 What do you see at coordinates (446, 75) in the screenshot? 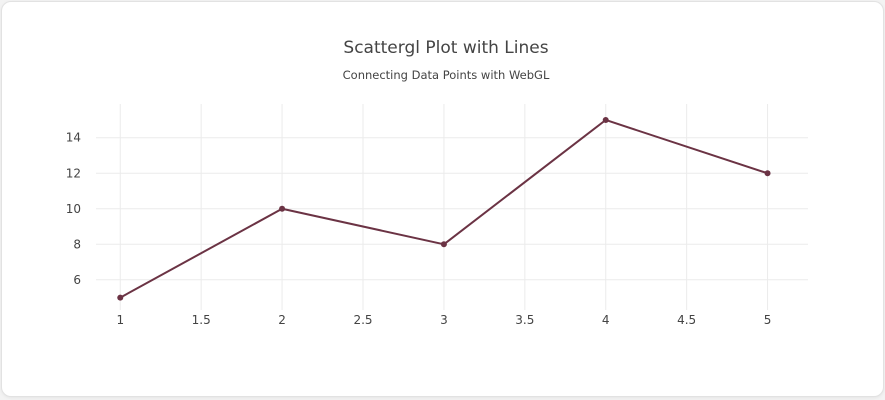
I see `chart-subtitle: Connecting Data Points with WebGL` at bounding box center [446, 75].